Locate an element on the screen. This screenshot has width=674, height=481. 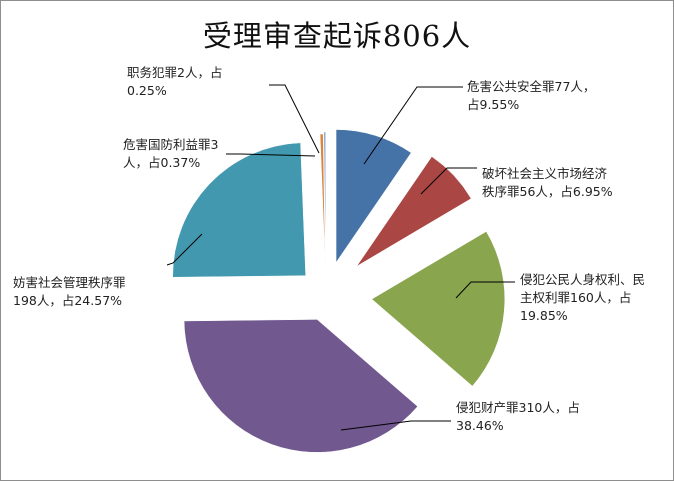
chart-title: 受理审查起诉806人 is located at coordinates (337, 36).